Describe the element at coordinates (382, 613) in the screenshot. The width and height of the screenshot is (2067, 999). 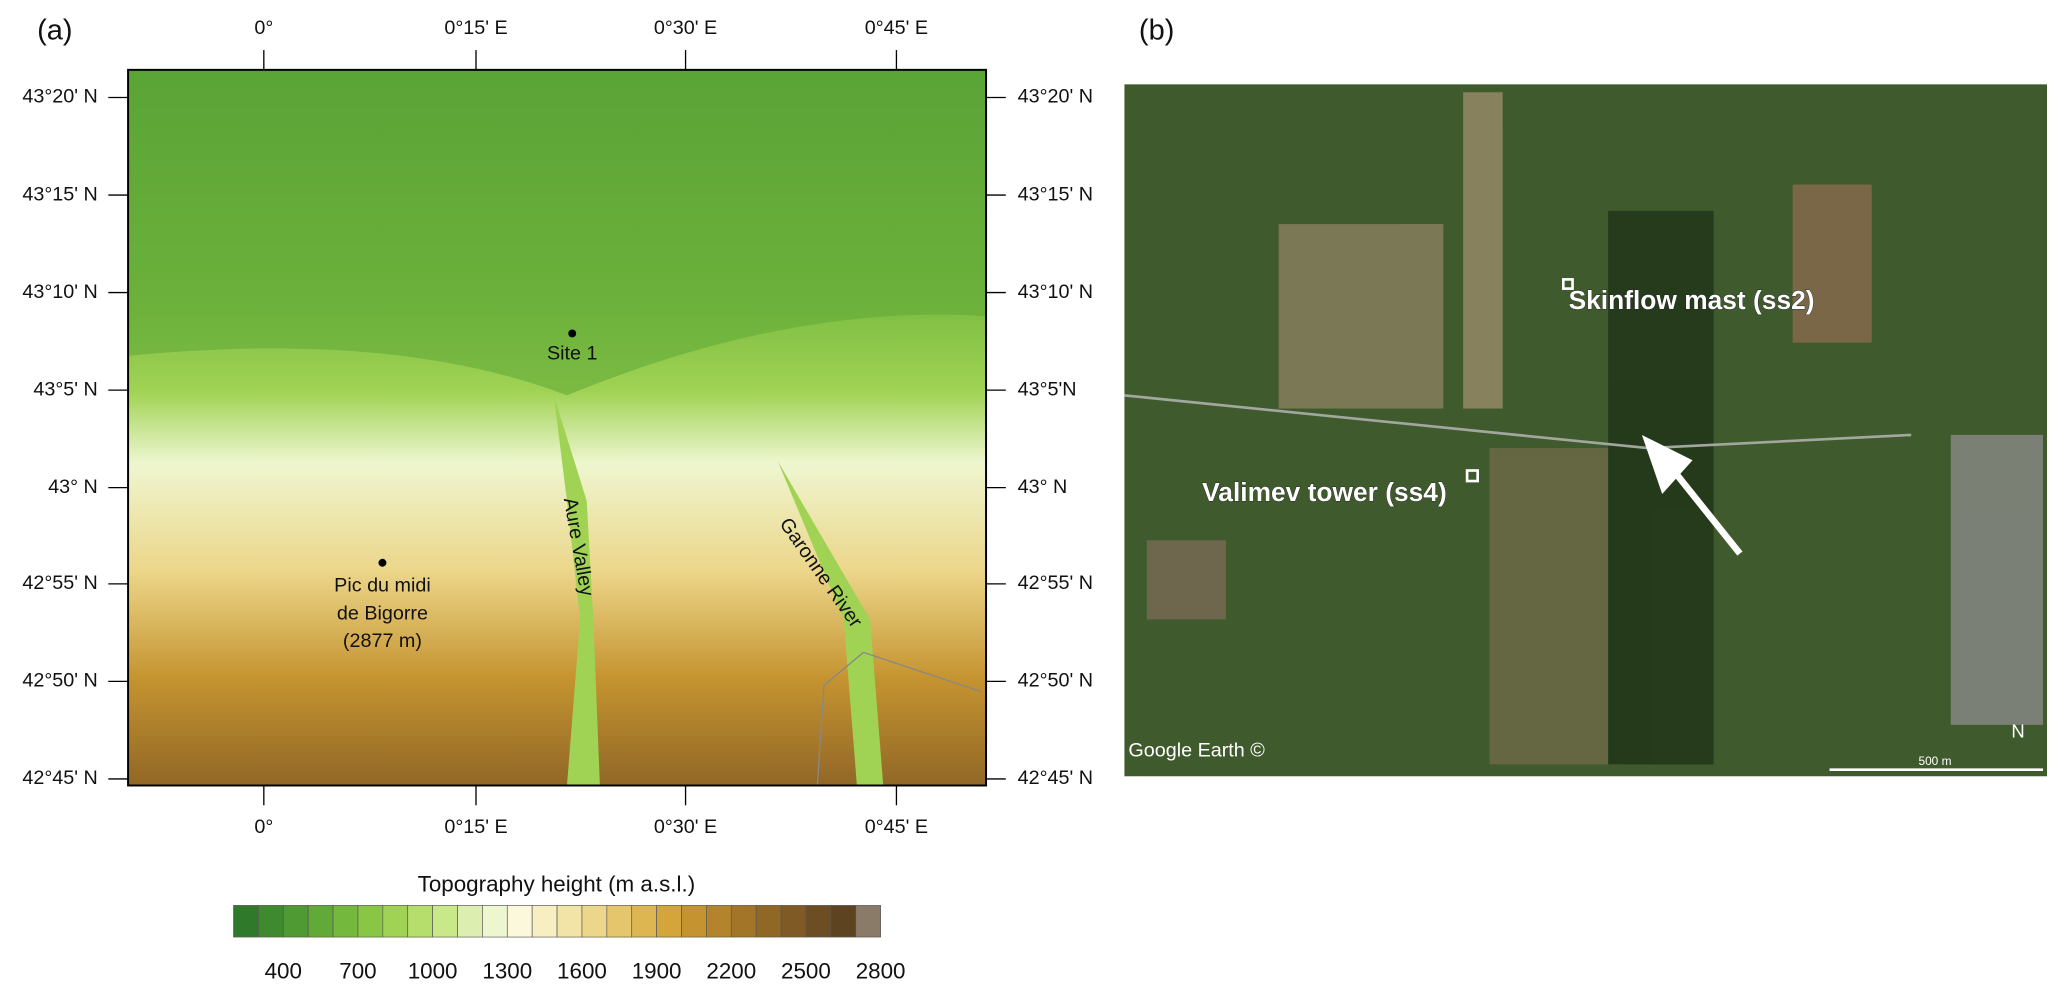
I see `annotation: de Bigorre` at that location.